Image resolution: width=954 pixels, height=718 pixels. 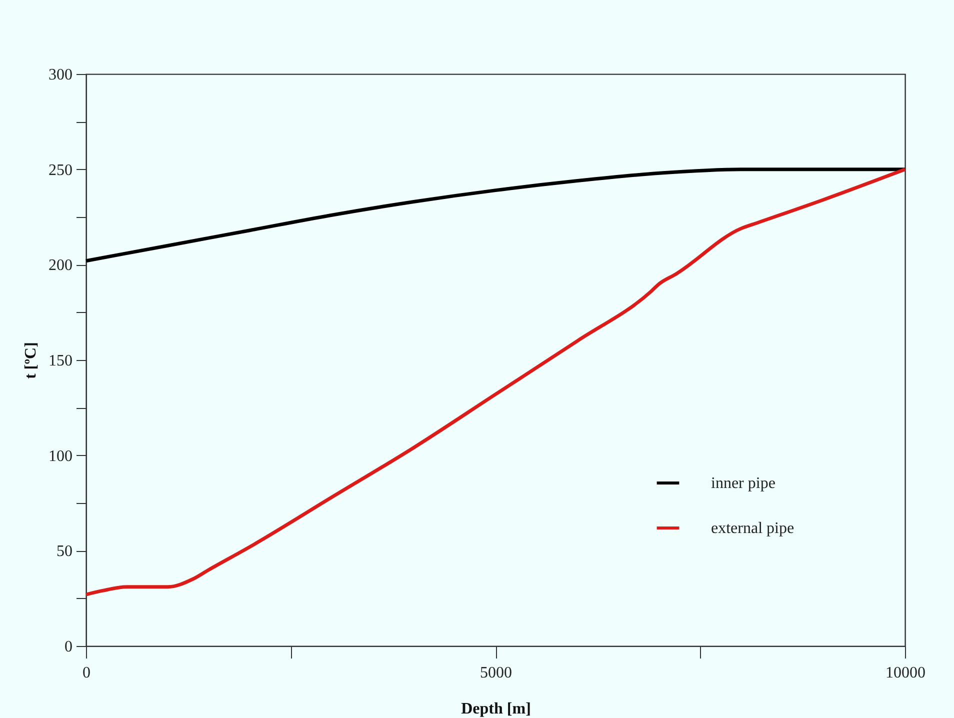 What do you see at coordinates (496, 709) in the screenshot?
I see `x-axis-title: Depth [m]` at bounding box center [496, 709].